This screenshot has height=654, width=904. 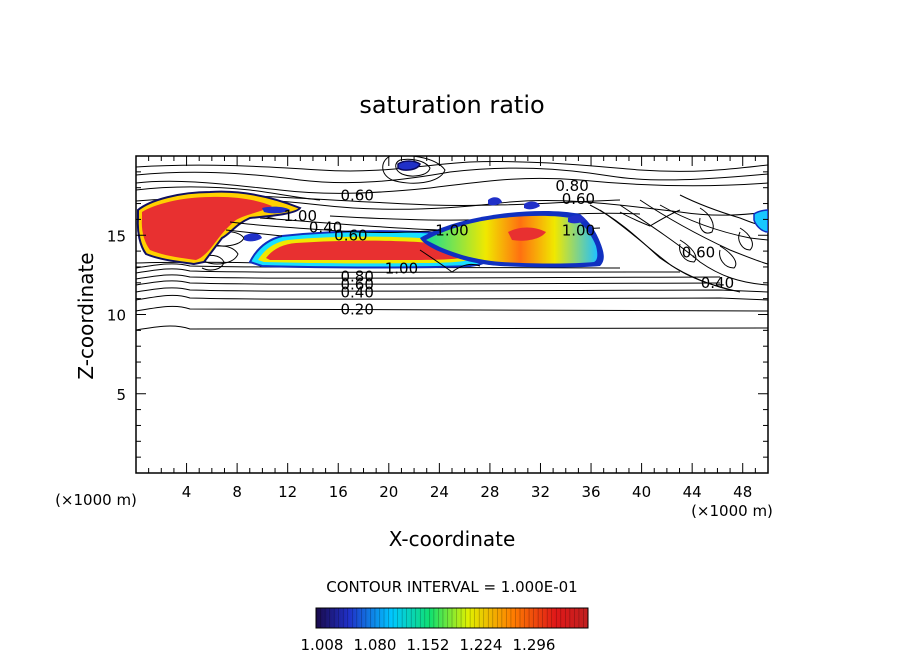 I want to click on colorbar-tick-label: 1.008, so click(x=322, y=645).